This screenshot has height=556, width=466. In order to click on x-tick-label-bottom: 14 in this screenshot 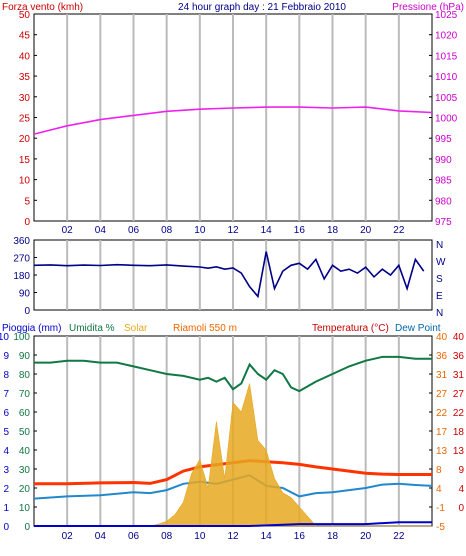, I will do `click(267, 536)`.